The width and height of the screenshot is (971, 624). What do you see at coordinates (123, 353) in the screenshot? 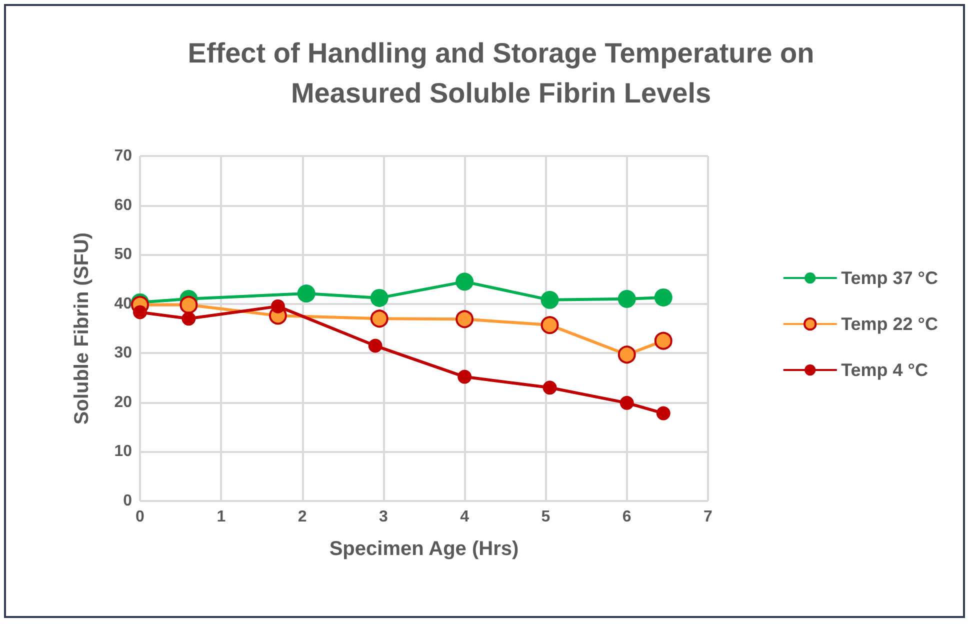
I see `y-tick-label: 30` at bounding box center [123, 353].